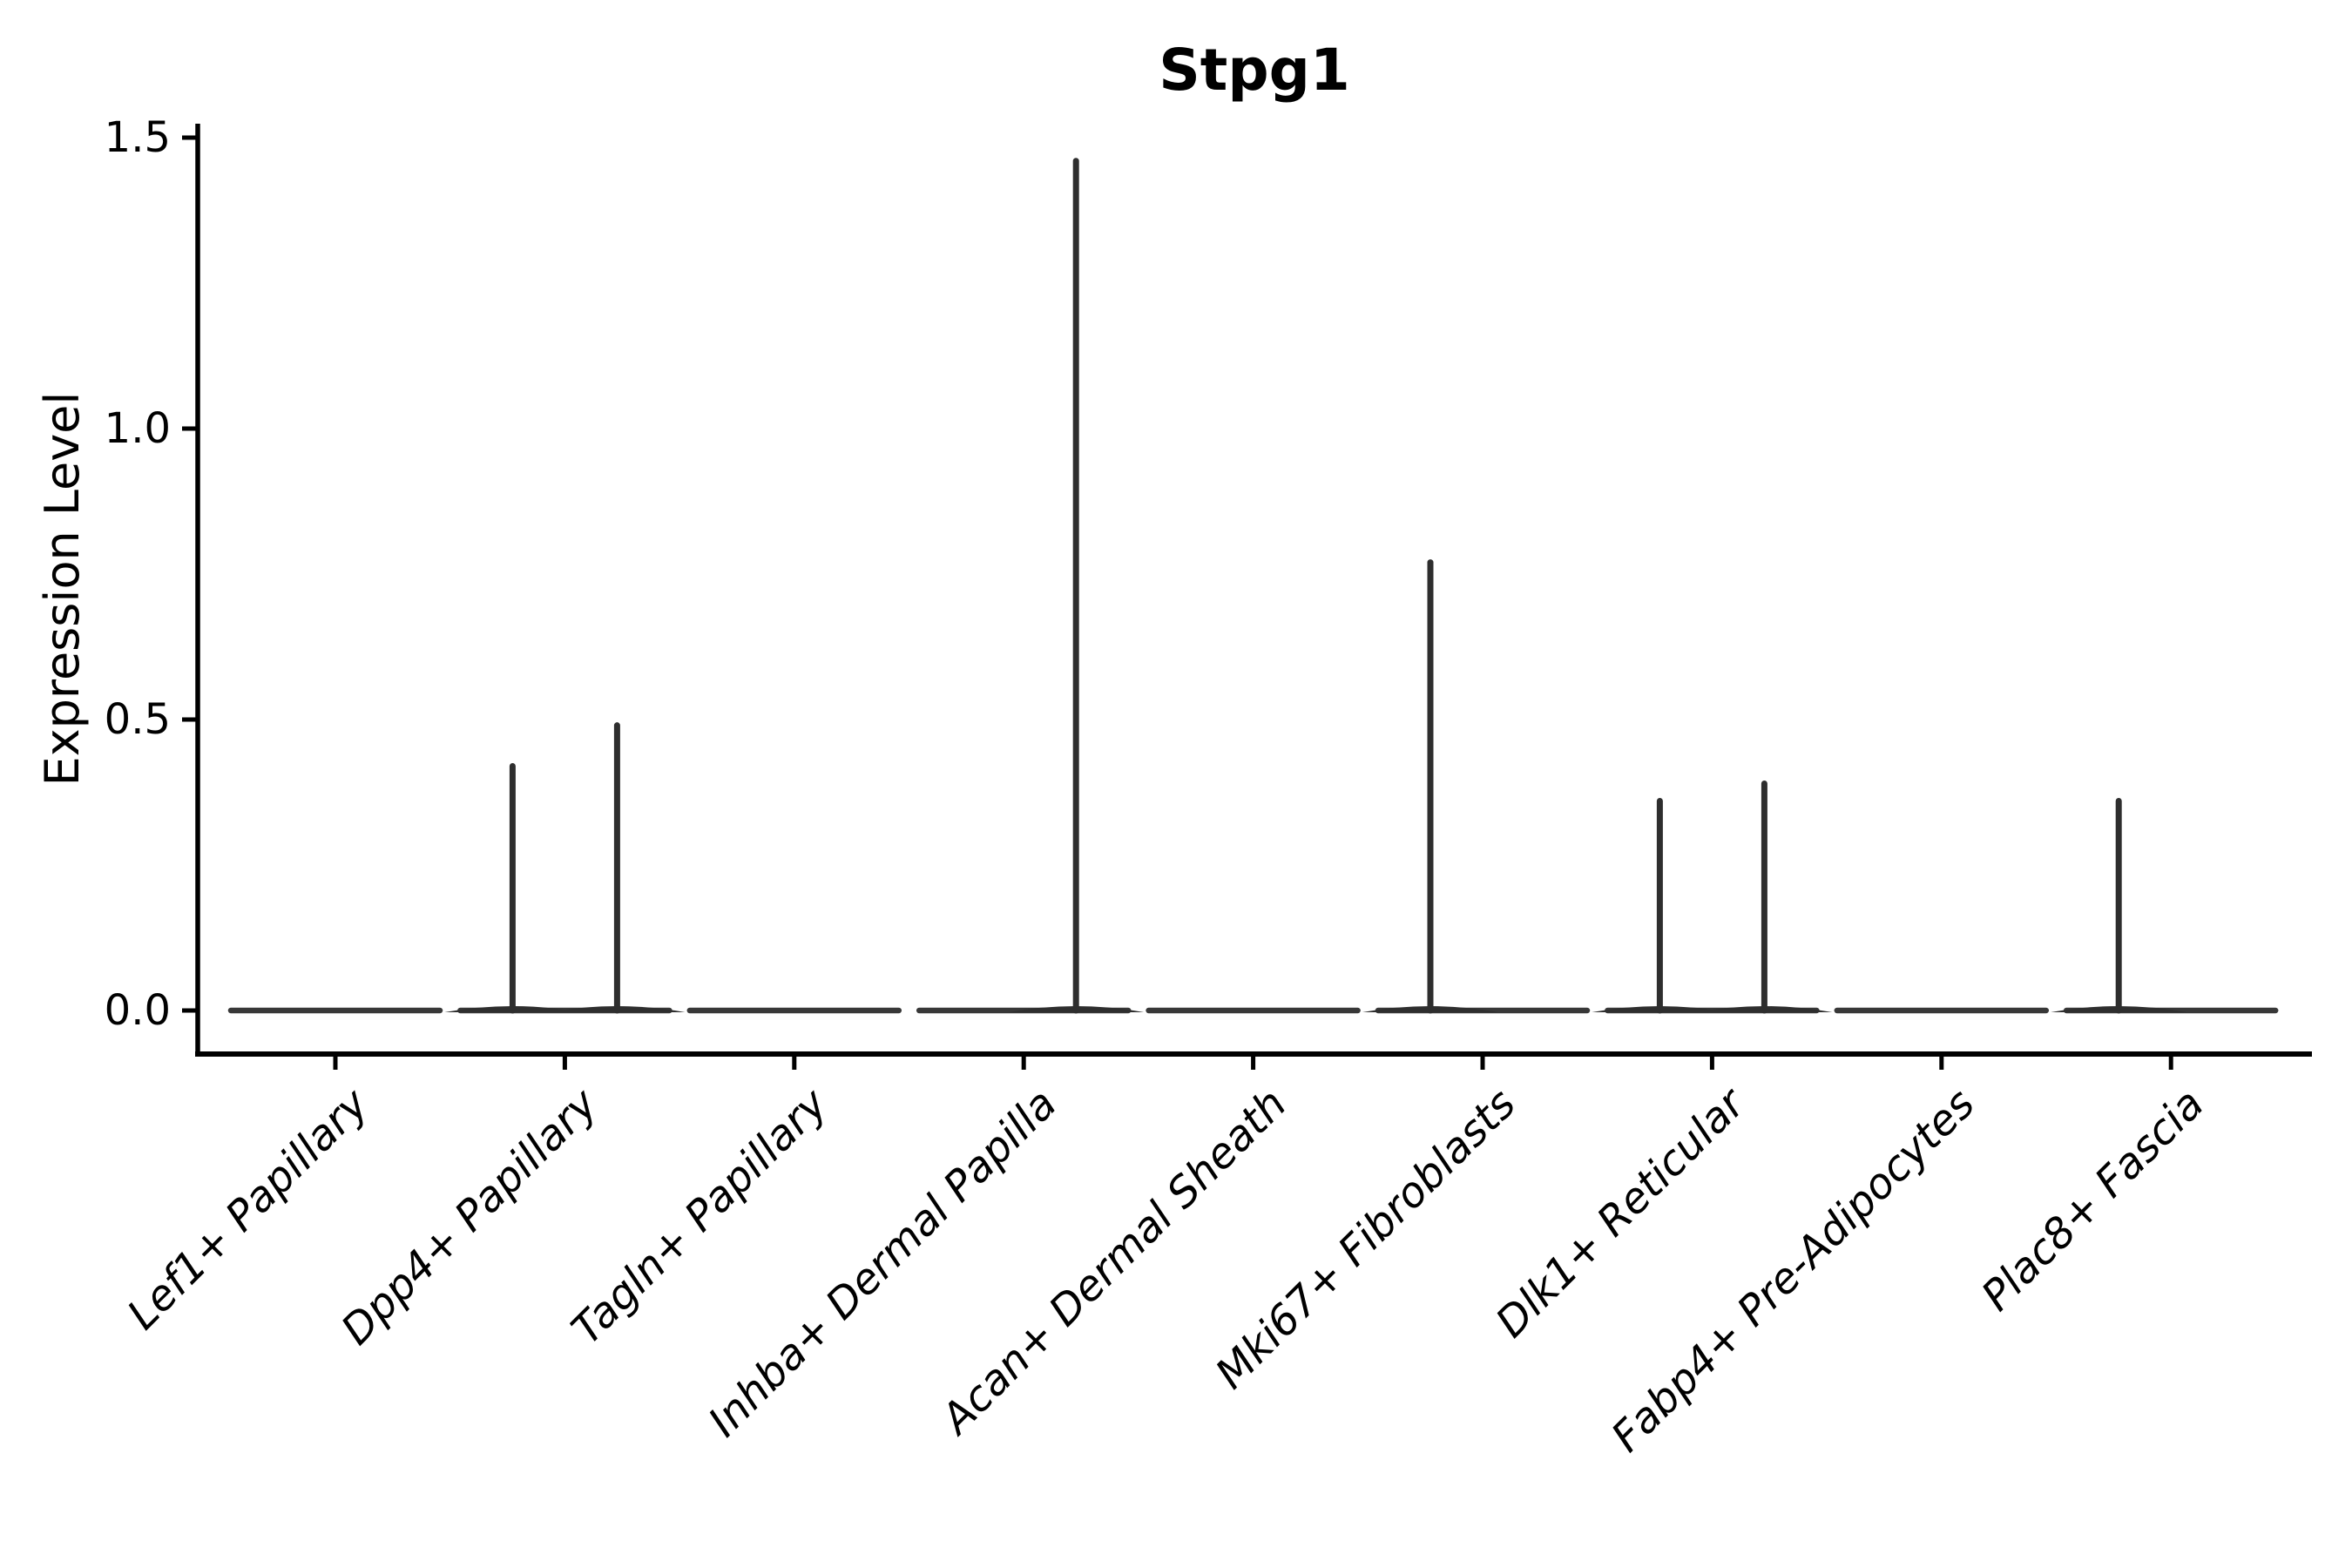  What do you see at coordinates (137, 137) in the screenshot?
I see `y-tick-label: 1.5` at bounding box center [137, 137].